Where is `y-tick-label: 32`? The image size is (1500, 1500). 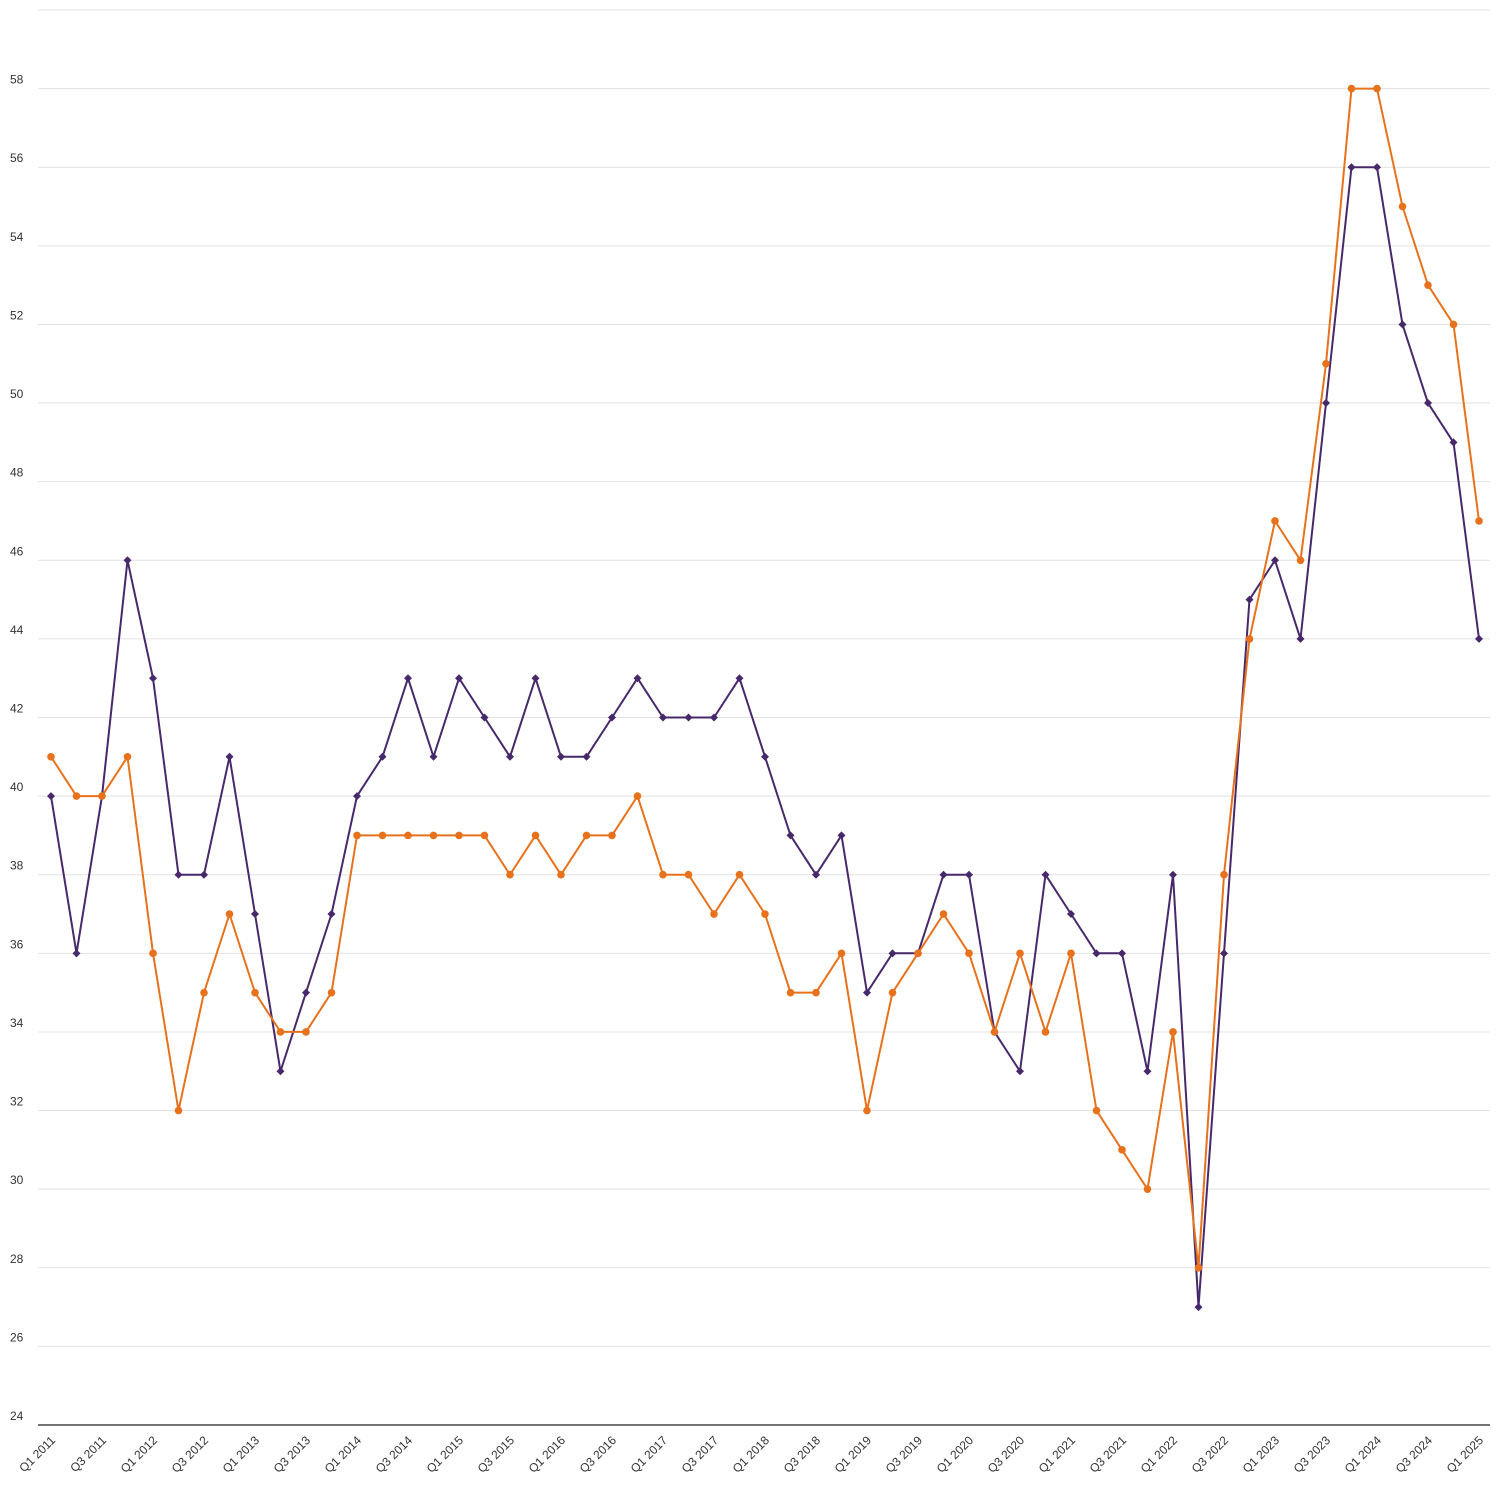
y-tick-label: 32 is located at coordinates (17, 1102).